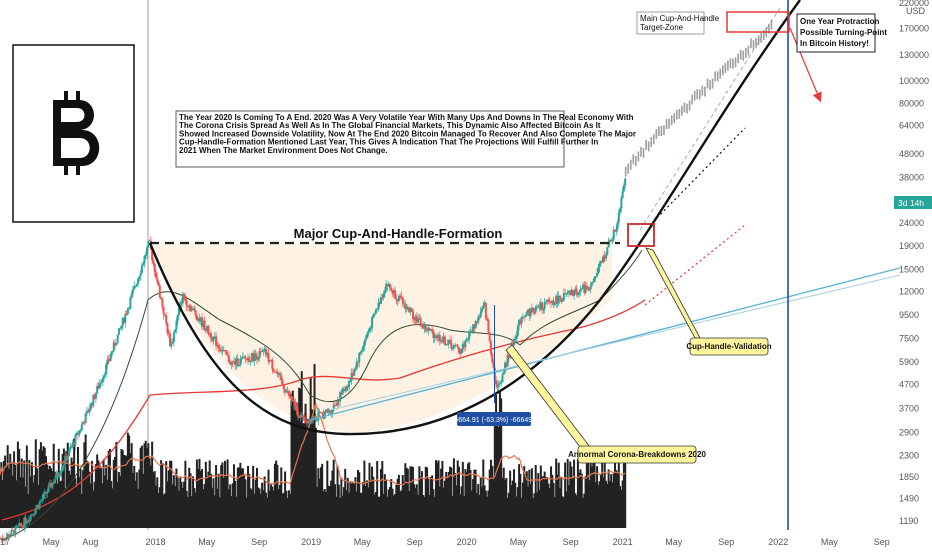 This screenshot has width=932, height=555. Describe the element at coordinates (207, 542) in the screenshot. I see `time-tick-label: May` at that location.